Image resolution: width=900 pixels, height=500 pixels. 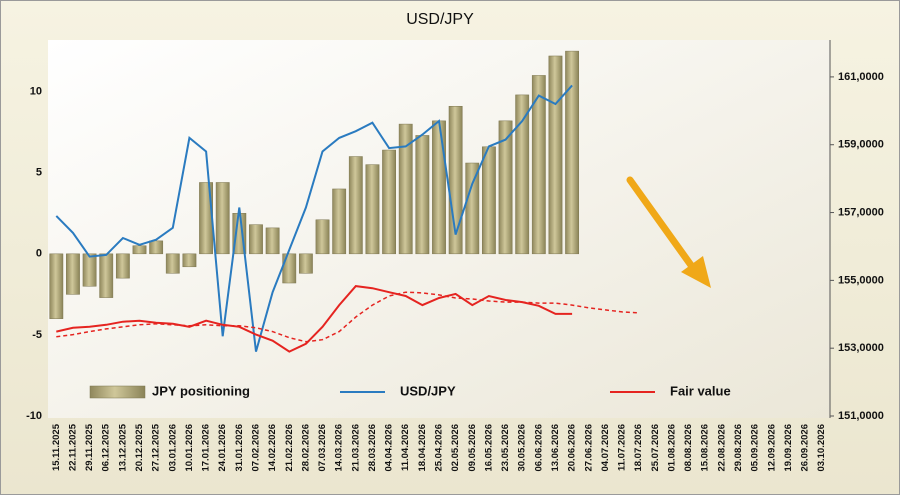 I want to click on line, so click(x=314, y=319).